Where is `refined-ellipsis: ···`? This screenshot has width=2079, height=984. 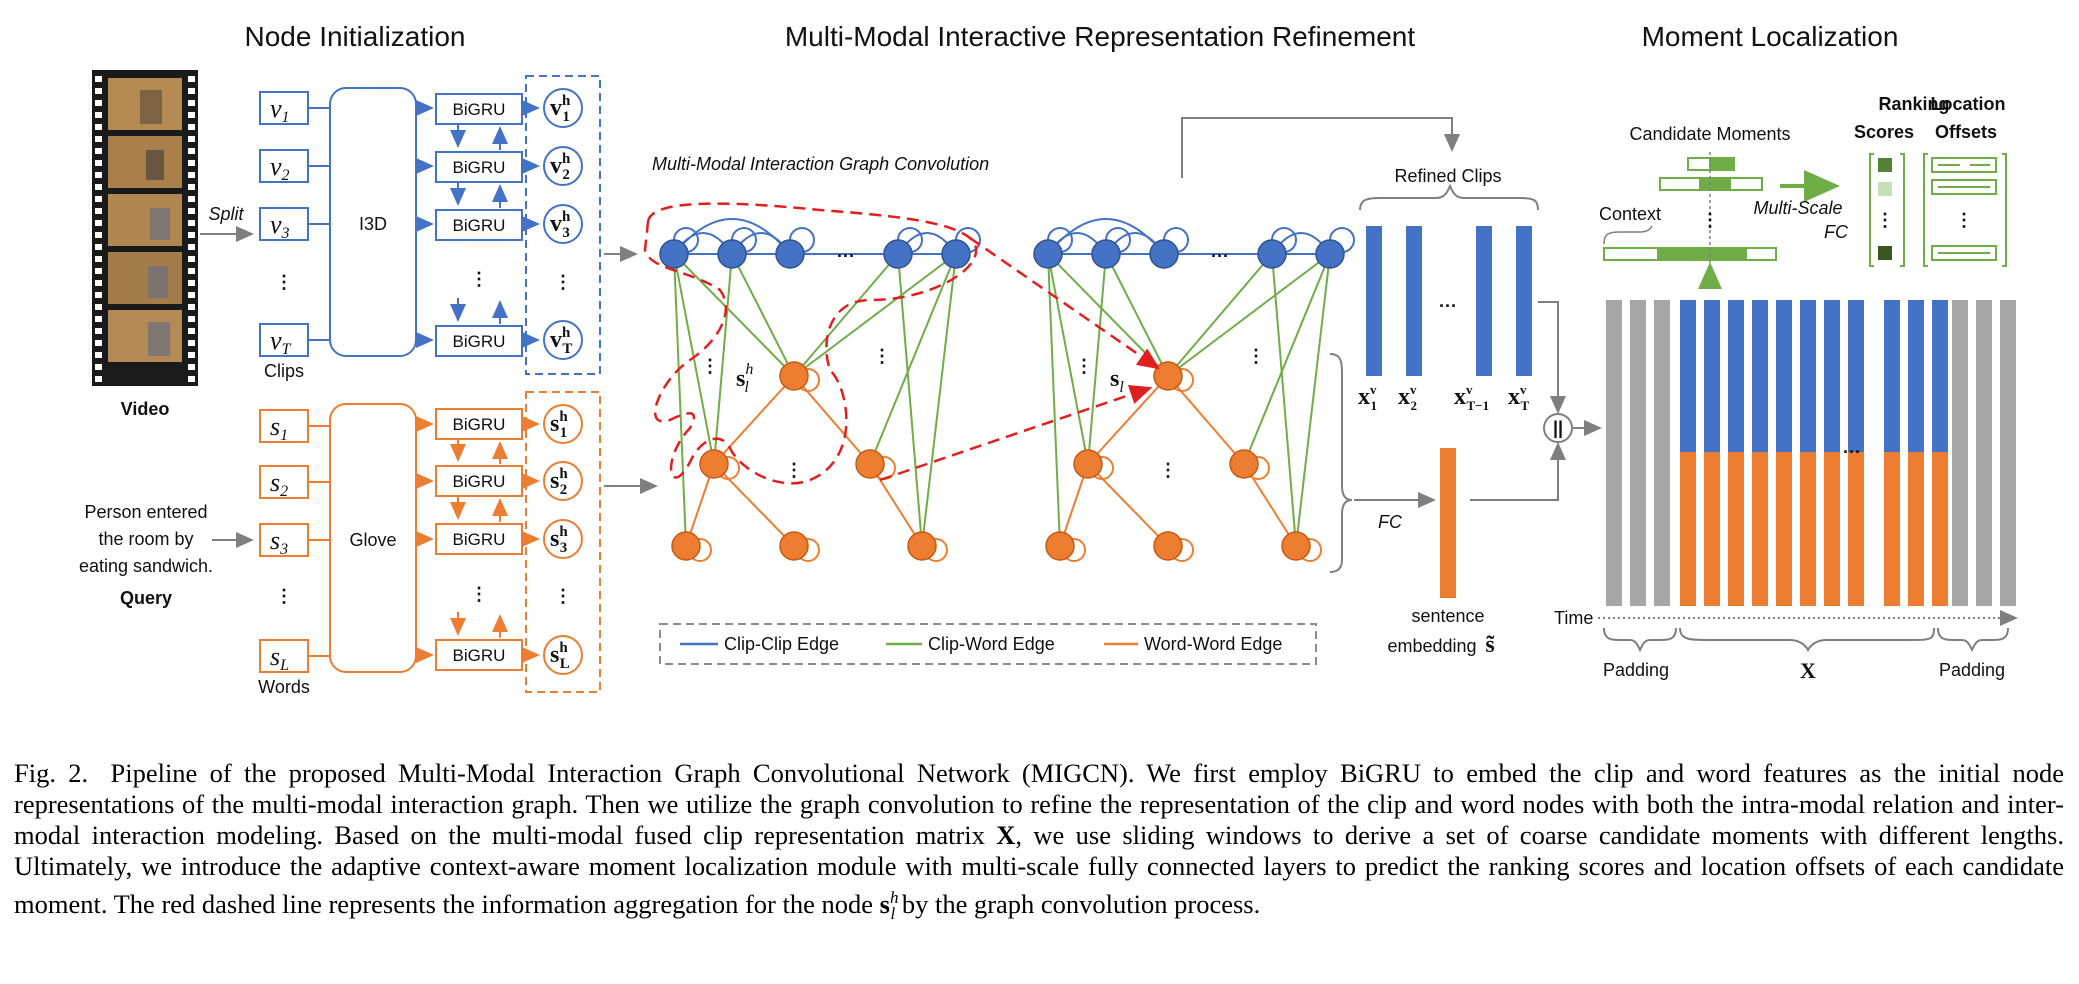
refined-ellipsis: ··· is located at coordinates (1448, 306).